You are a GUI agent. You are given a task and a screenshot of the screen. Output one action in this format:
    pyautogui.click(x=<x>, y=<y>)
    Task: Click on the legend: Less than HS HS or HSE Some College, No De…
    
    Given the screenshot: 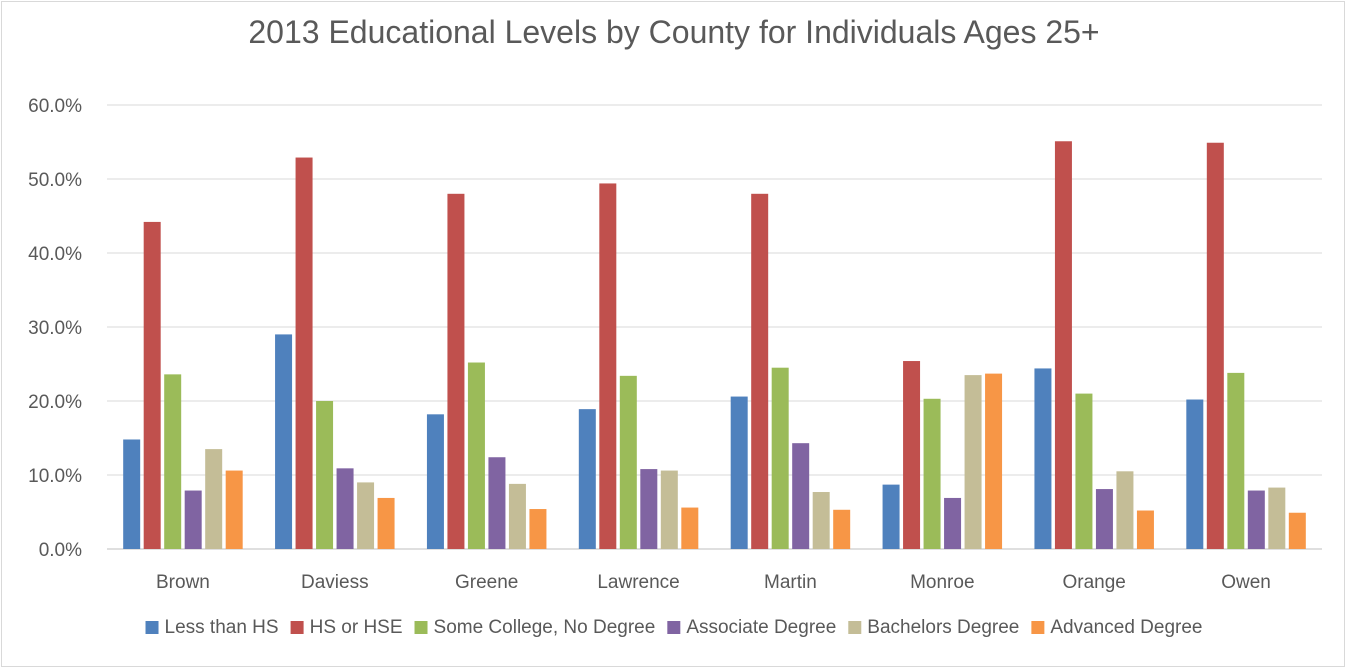 What is the action you would take?
    pyautogui.click(x=673, y=627)
    